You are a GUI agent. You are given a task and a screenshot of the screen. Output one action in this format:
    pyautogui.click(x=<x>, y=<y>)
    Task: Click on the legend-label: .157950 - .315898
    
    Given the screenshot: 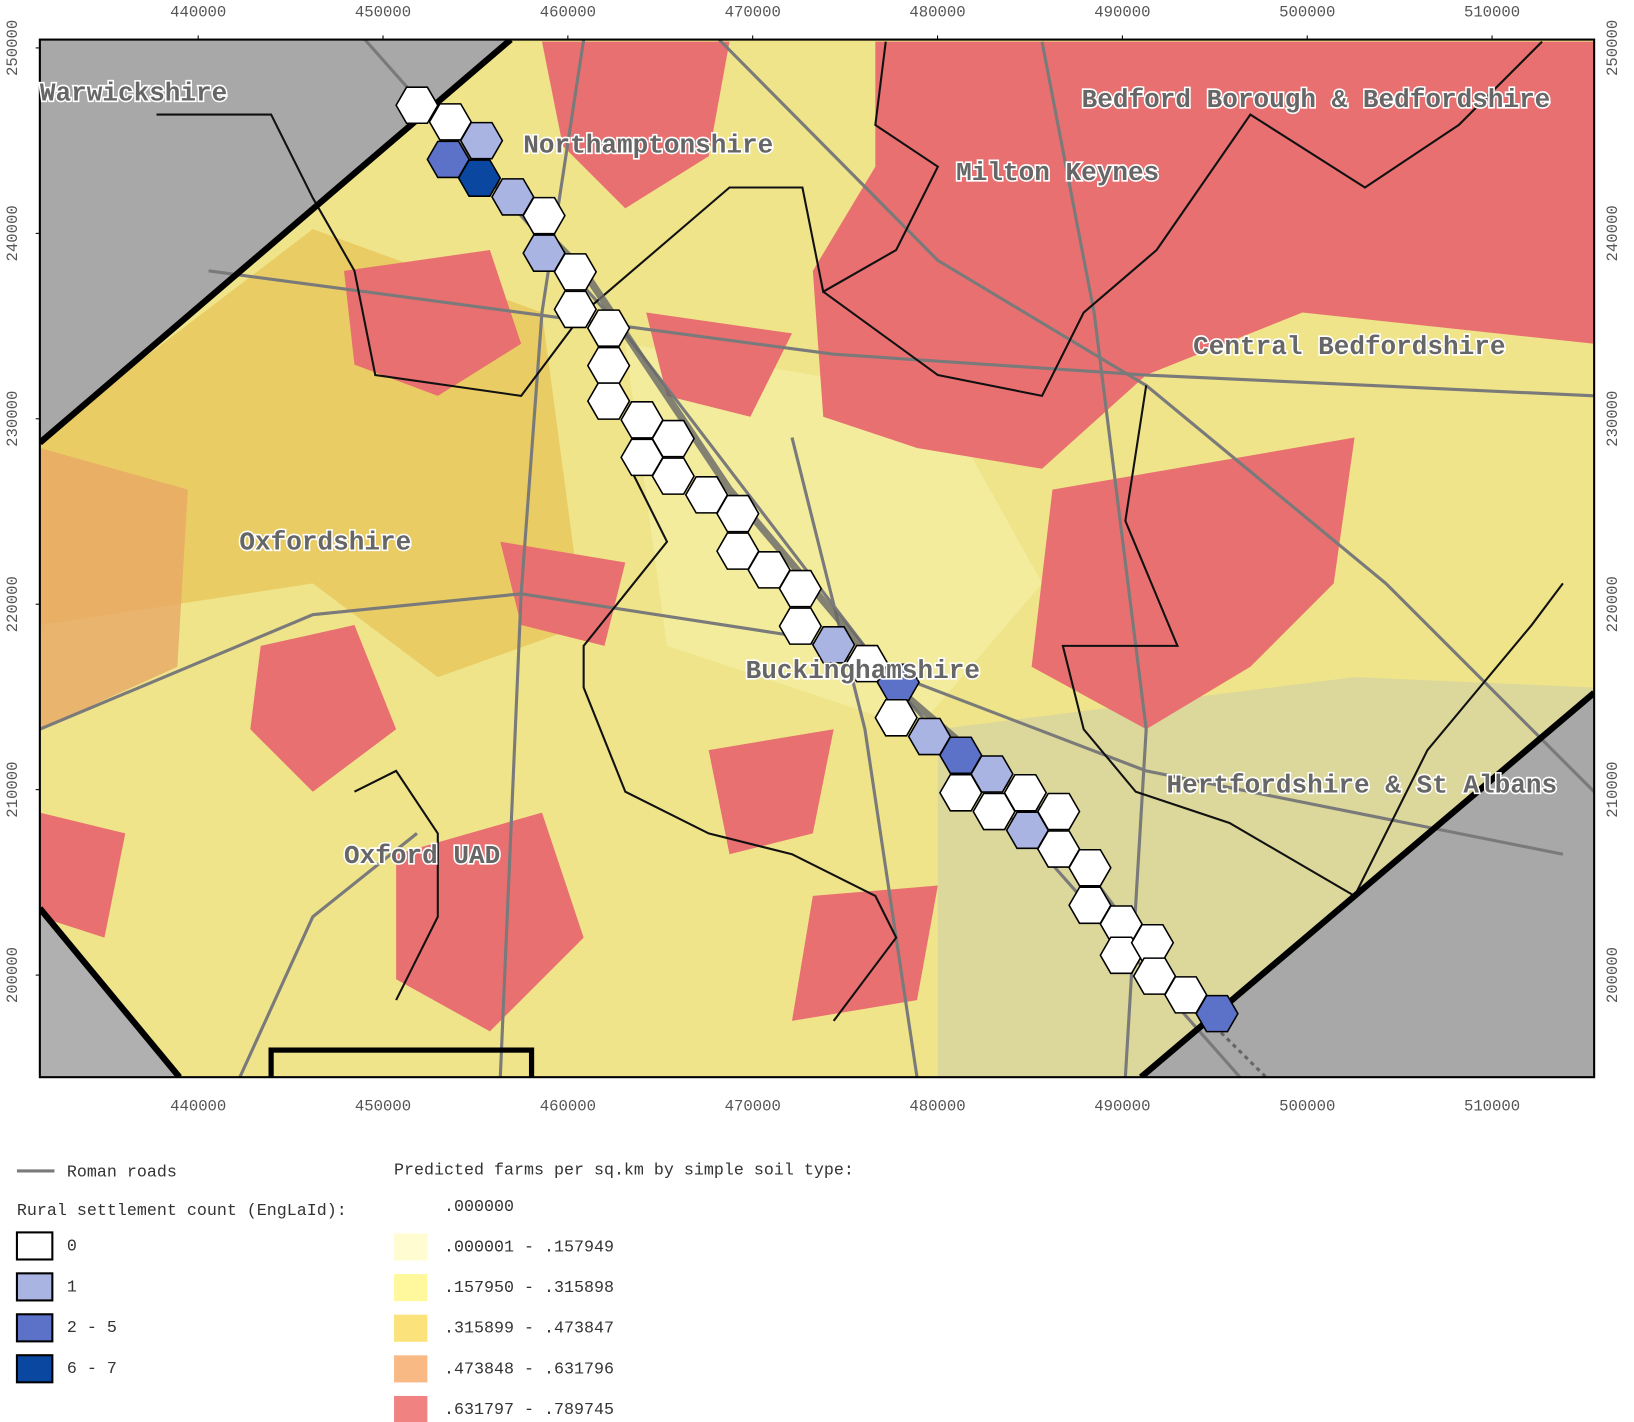 What is the action you would take?
    pyautogui.click(x=529, y=1288)
    